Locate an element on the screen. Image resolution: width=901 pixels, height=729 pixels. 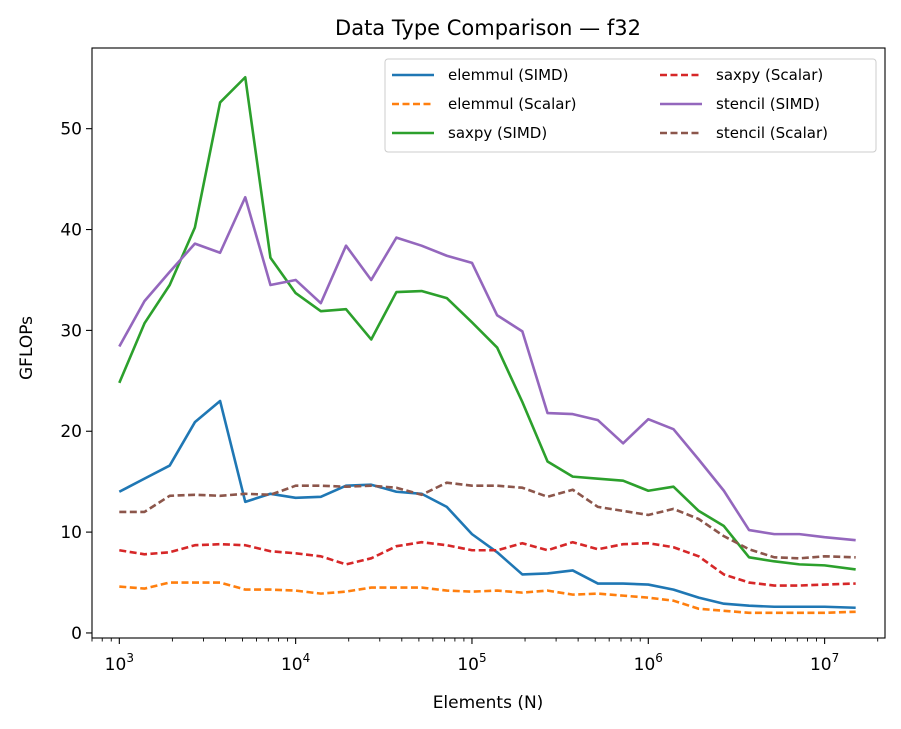
y-tick-label: 40 is located at coordinates (71, 231).